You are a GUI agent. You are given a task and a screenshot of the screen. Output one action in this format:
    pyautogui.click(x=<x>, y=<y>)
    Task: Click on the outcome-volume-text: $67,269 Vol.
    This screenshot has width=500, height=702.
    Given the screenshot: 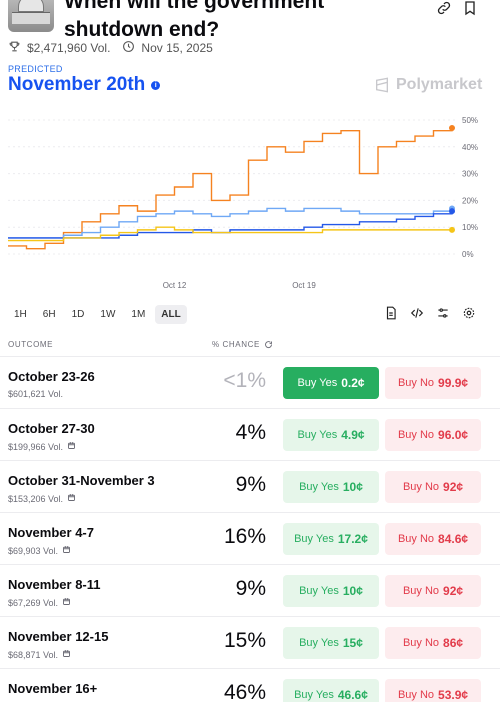 What is the action you would take?
    pyautogui.click(x=33, y=602)
    